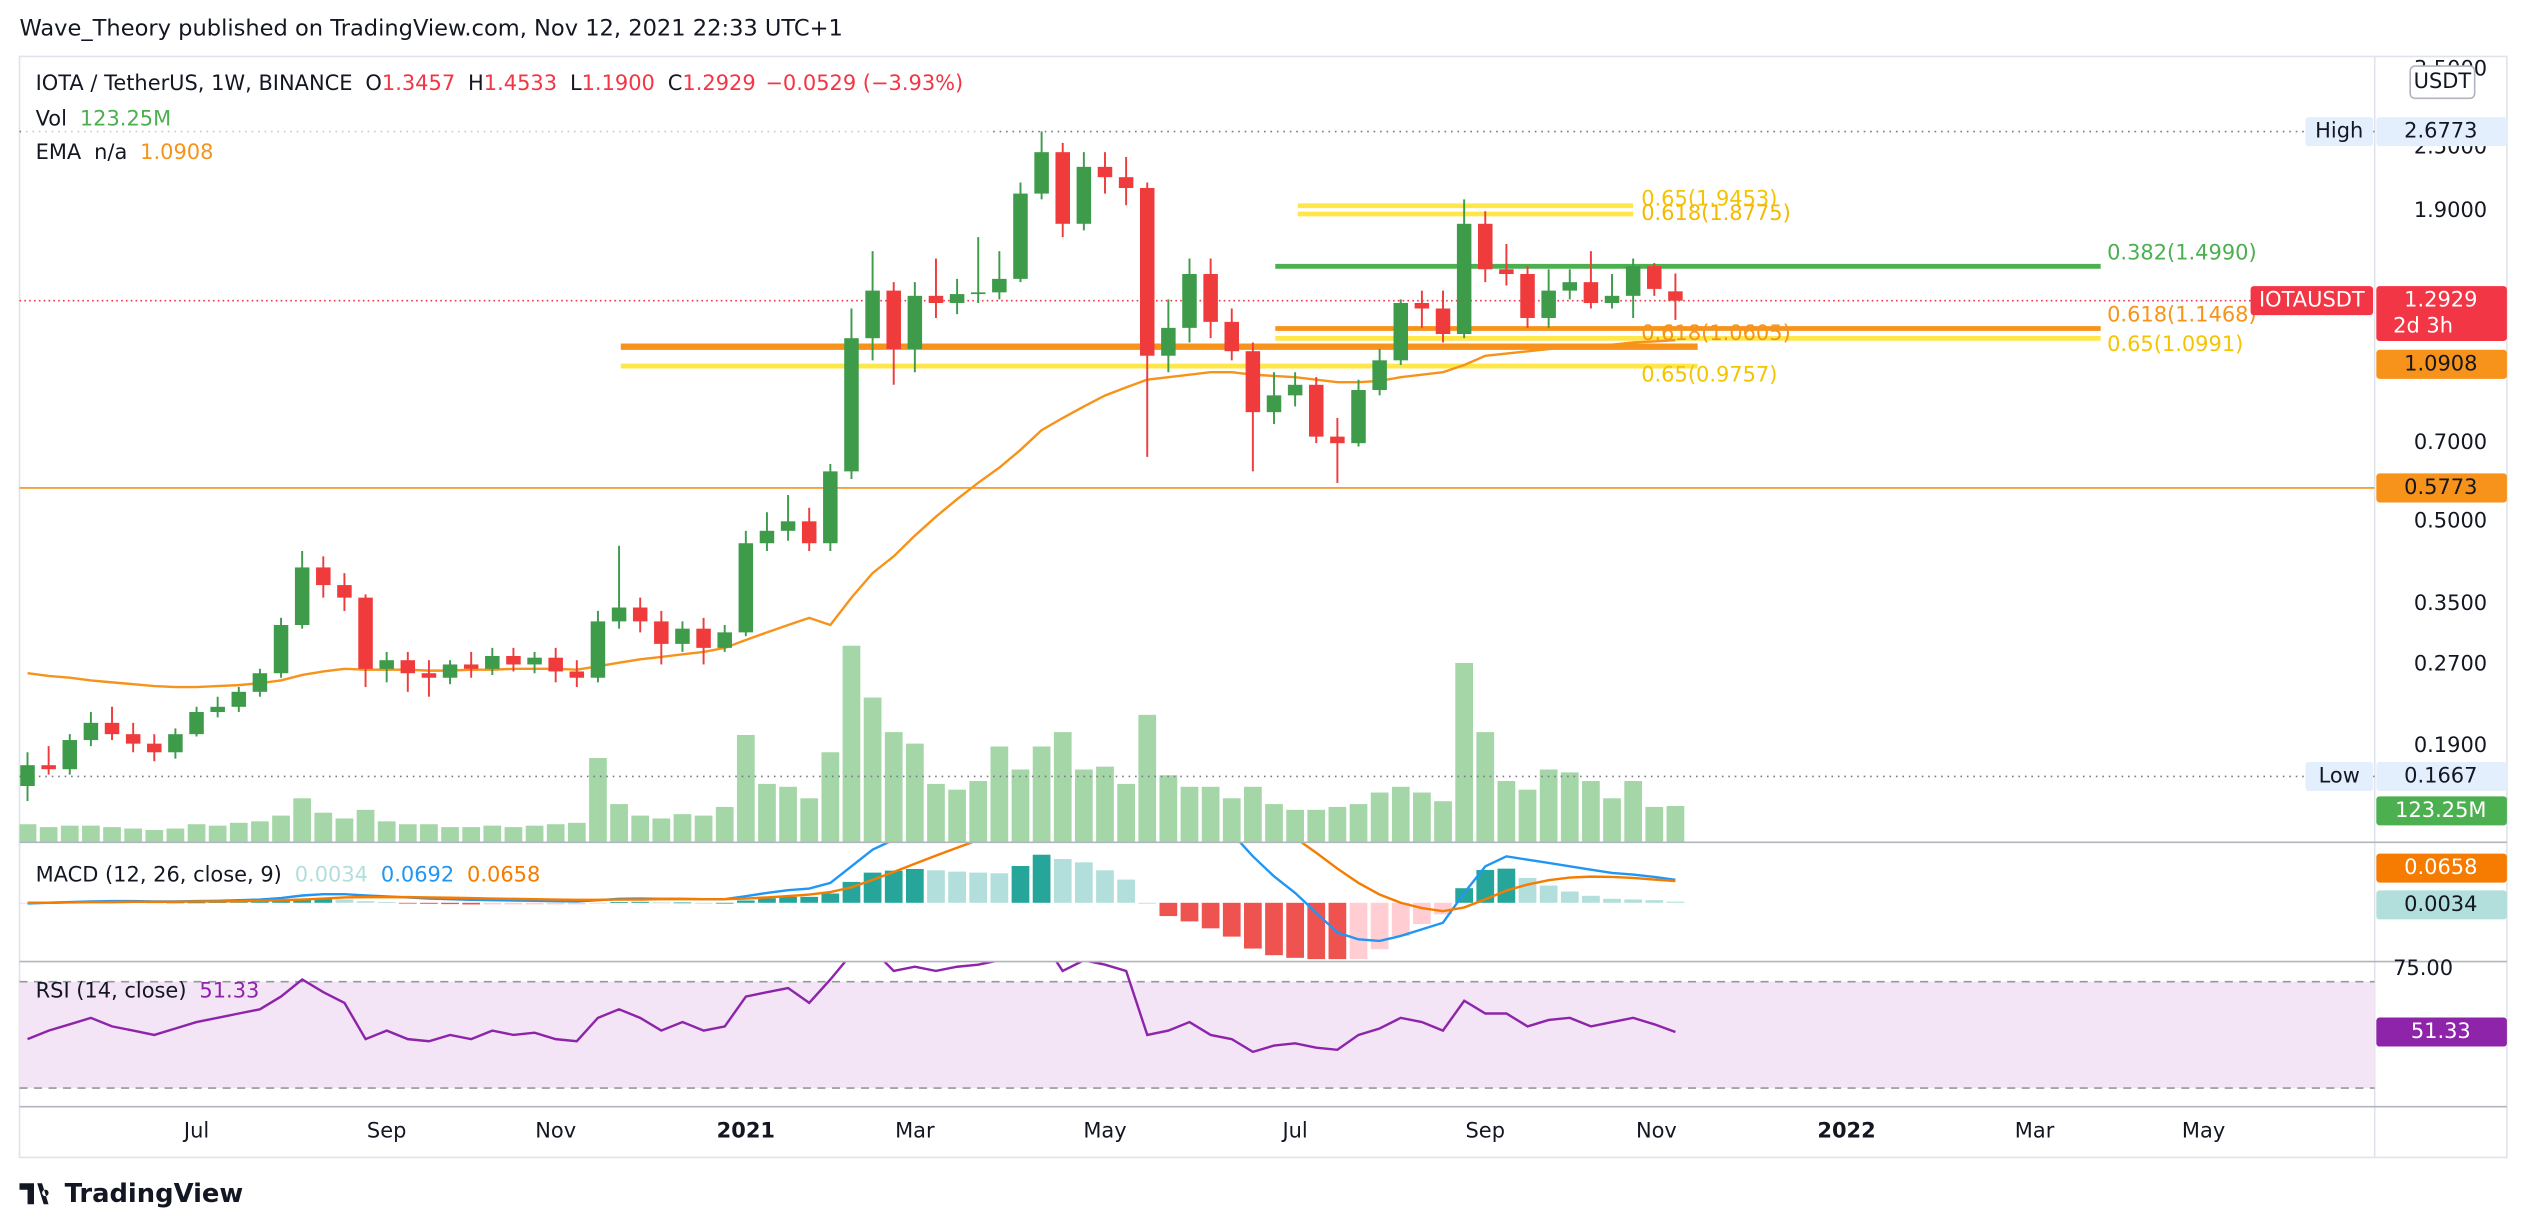 The width and height of the screenshot is (2528, 1230). Describe the element at coordinates (2182, 252) in the screenshot. I see `fib-label: 0.382(1.4990)` at that location.